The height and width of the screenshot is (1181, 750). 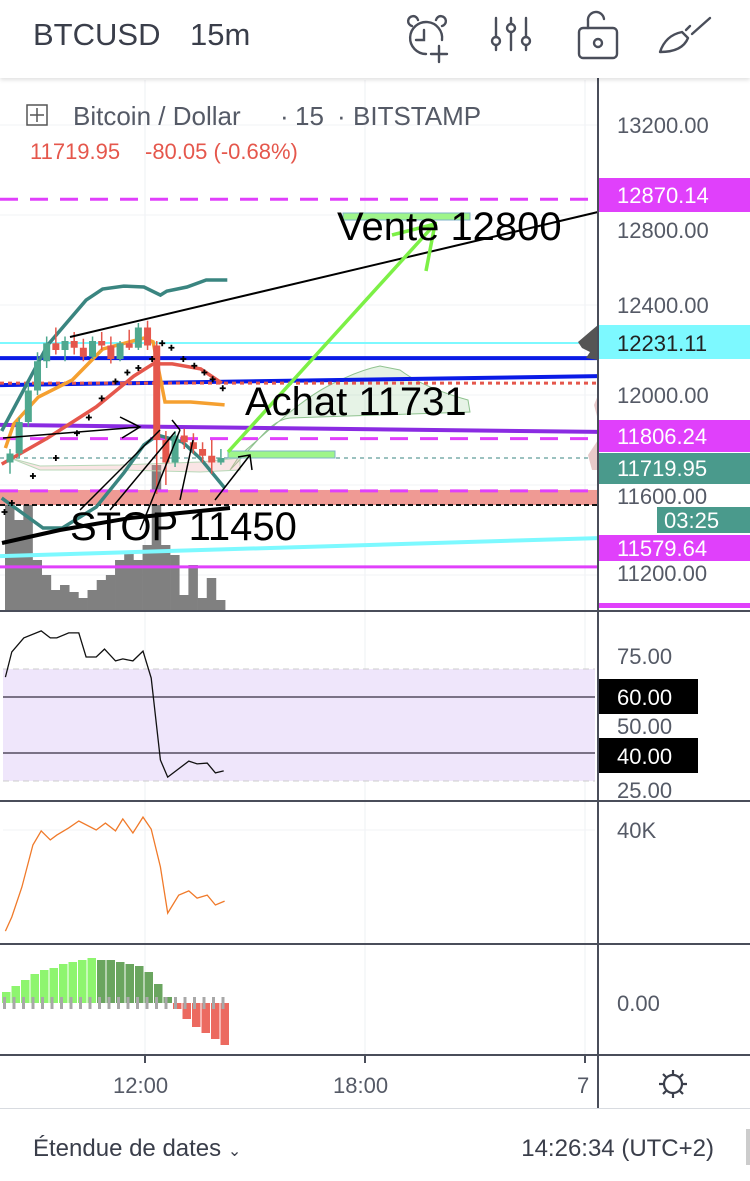 I want to click on price-tick: 11600.00, so click(x=662, y=496).